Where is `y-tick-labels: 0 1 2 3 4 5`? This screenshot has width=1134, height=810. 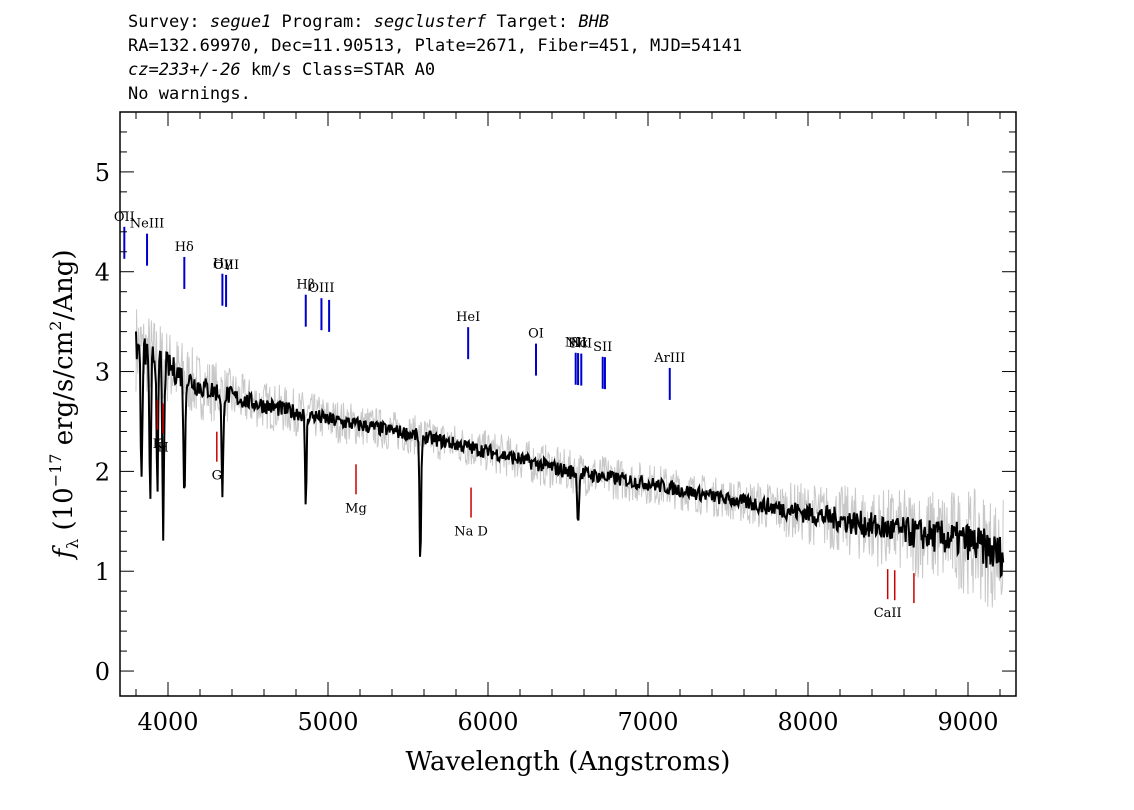
y-tick-labels: 0 1 2 3 4 5 is located at coordinates (102, 422).